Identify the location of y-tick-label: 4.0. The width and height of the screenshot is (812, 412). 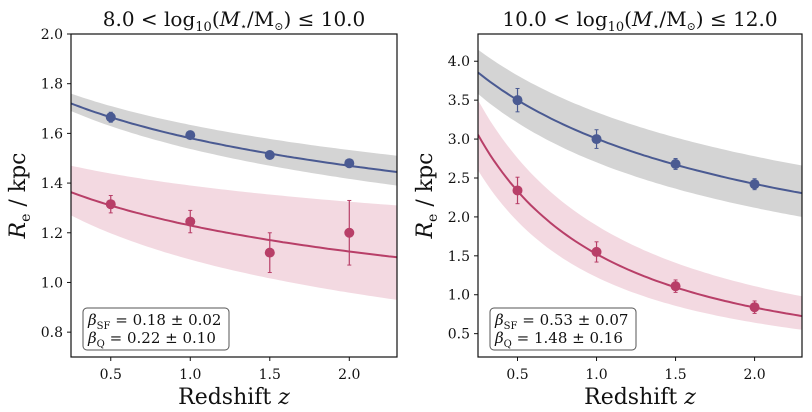
(459, 62).